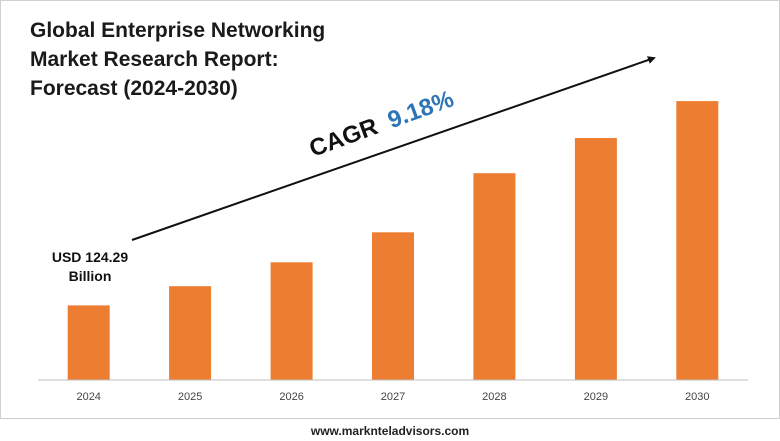 The height and width of the screenshot is (441, 780). I want to click on x-tick-label-2025: 2025, so click(190, 397).